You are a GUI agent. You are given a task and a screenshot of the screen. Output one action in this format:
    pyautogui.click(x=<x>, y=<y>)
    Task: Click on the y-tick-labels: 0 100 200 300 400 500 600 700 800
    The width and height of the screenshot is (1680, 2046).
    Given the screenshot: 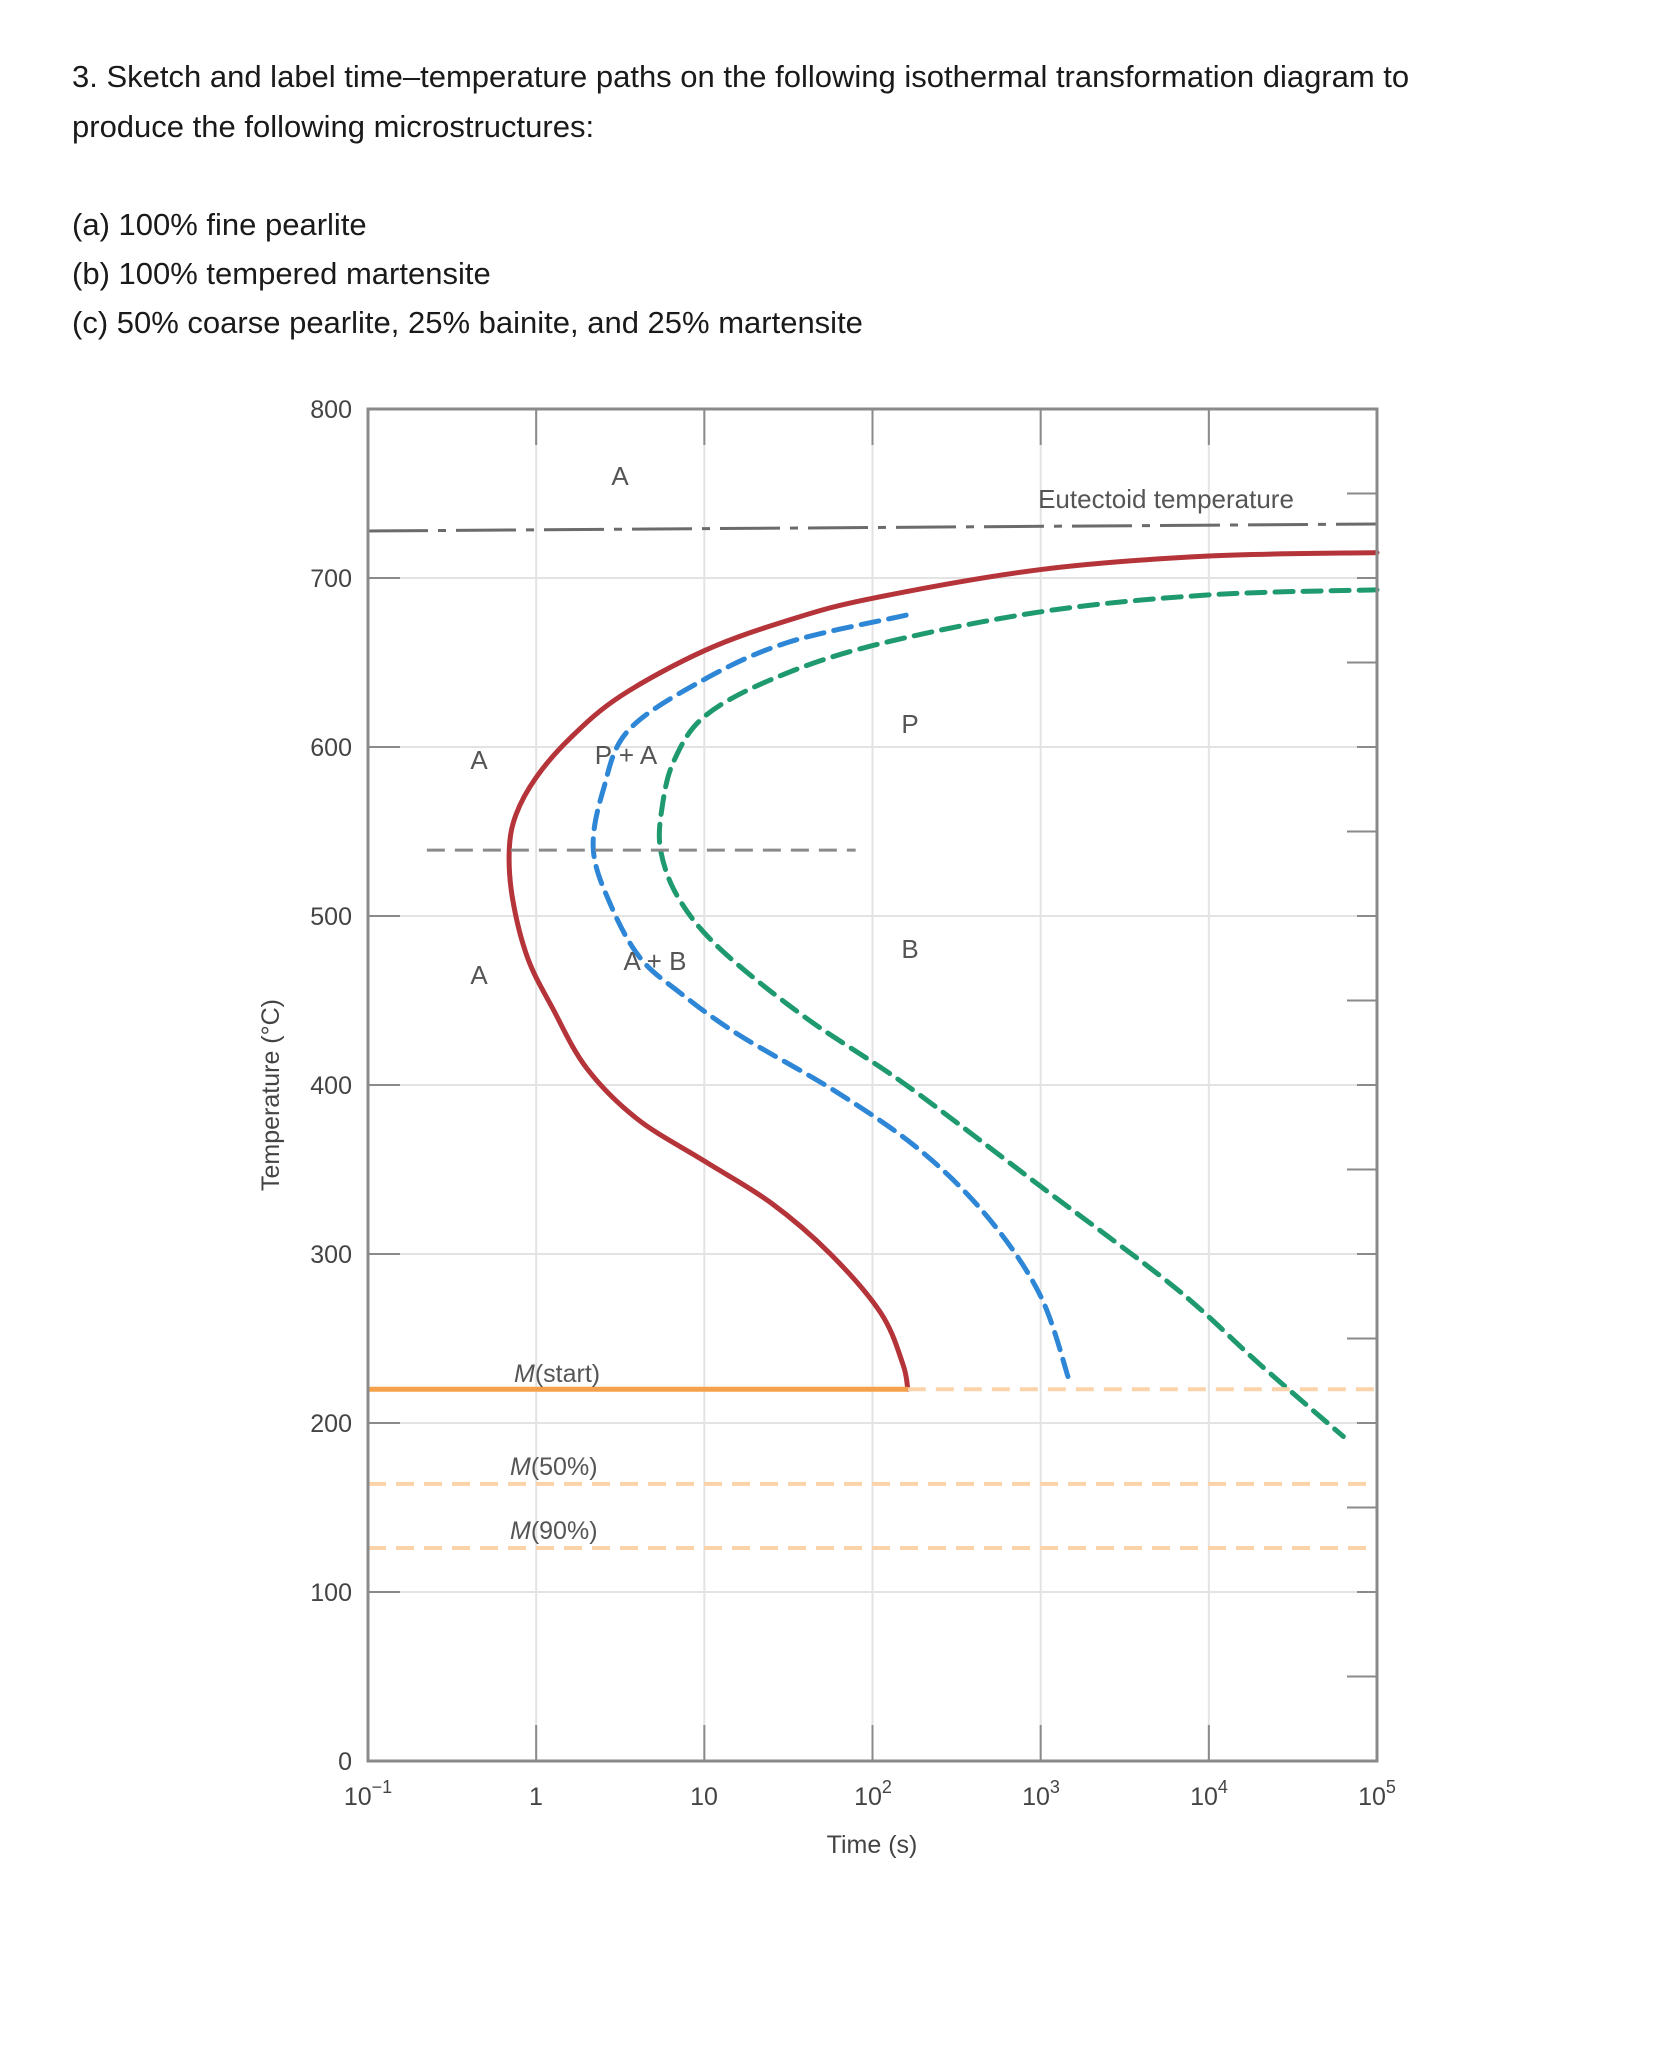 What is the action you would take?
    pyautogui.click(x=331, y=1086)
    